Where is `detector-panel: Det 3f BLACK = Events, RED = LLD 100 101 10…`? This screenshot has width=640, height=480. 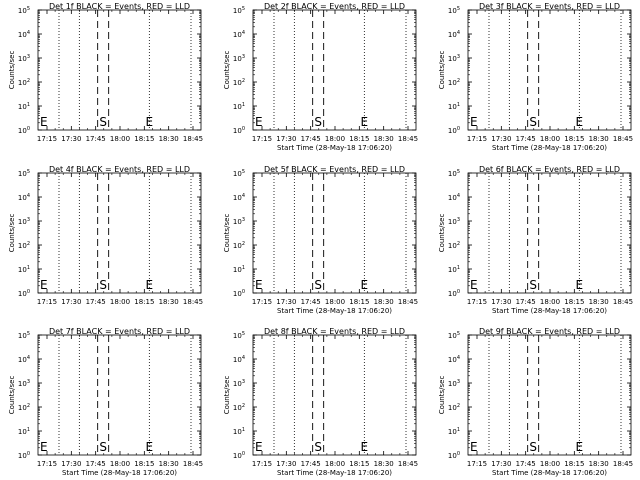
detector-panel: Det 3f BLACK = Events, RED = LLD 100 101 10… is located at coordinates (535, 77).